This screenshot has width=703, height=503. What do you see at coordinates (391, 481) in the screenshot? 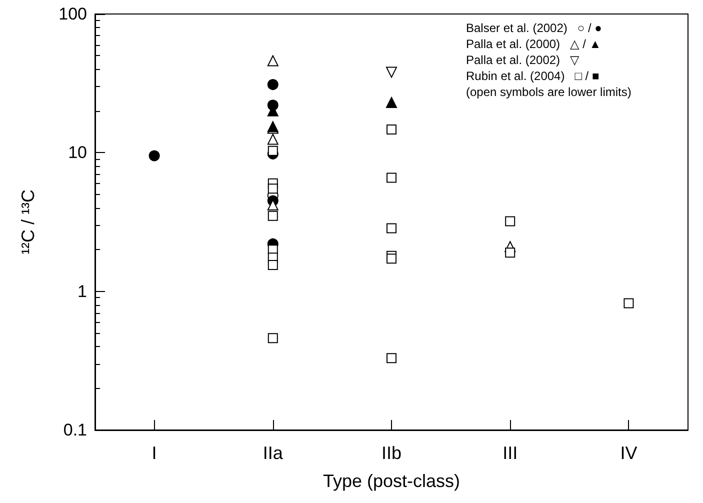
I see `x-axis-title: Type (post-class)` at bounding box center [391, 481].